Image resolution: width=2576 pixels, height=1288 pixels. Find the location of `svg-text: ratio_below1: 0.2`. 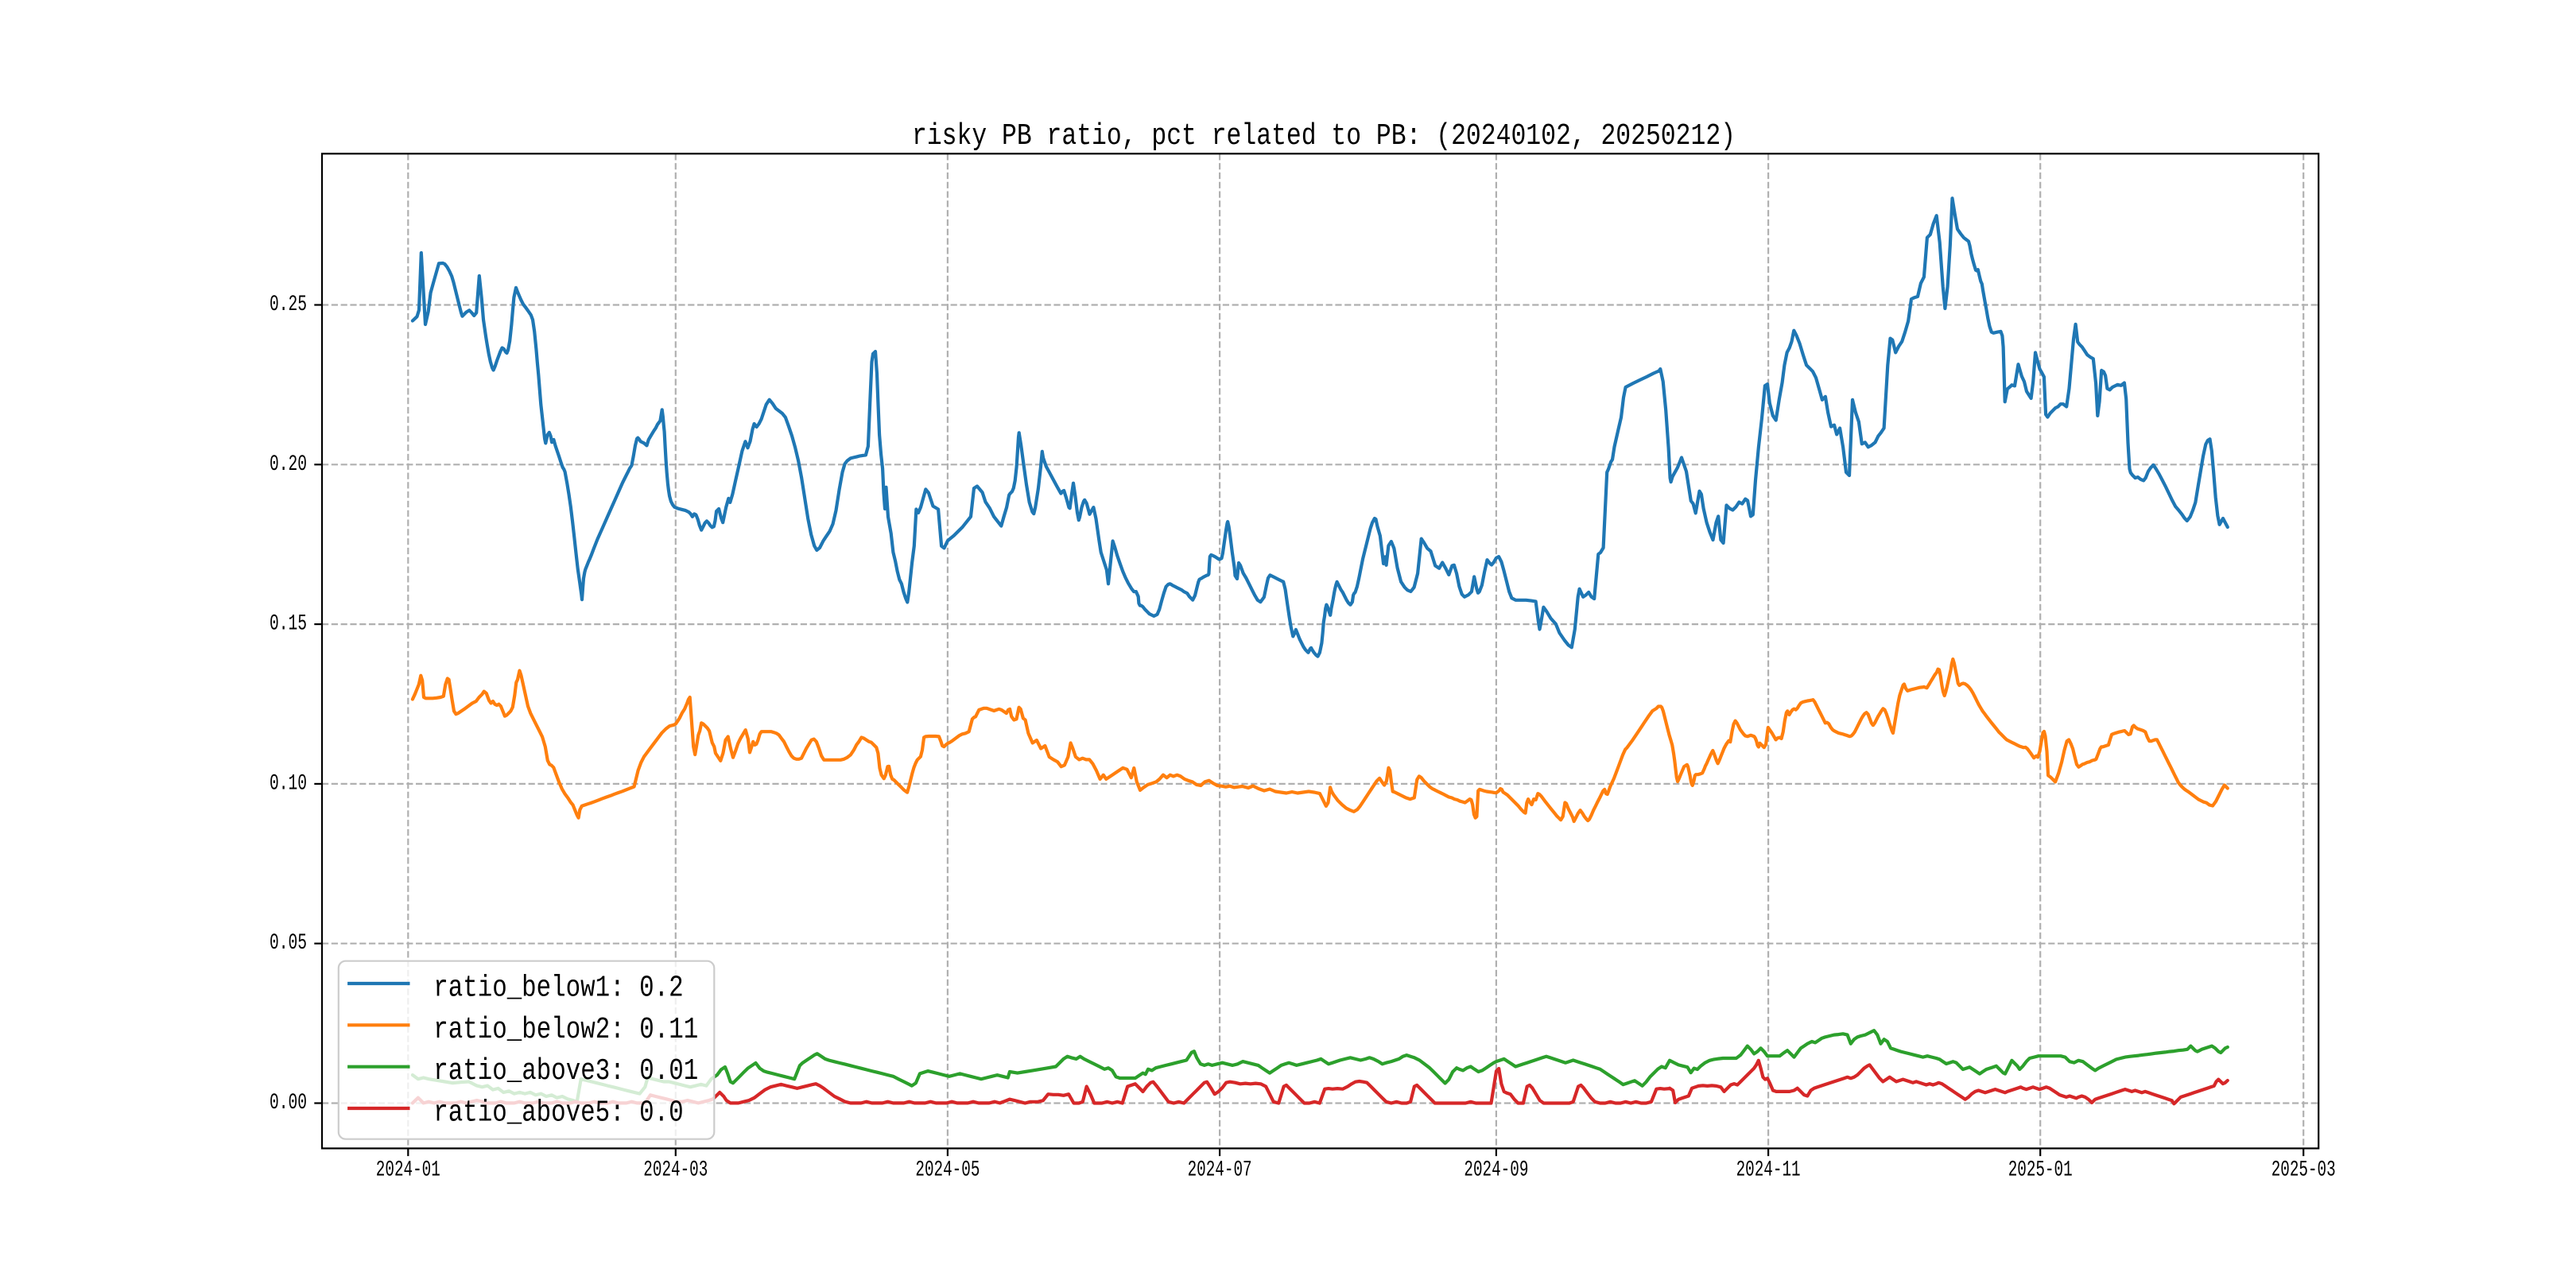

svg-text: ratio_below1: 0.2 is located at coordinates (559, 989).